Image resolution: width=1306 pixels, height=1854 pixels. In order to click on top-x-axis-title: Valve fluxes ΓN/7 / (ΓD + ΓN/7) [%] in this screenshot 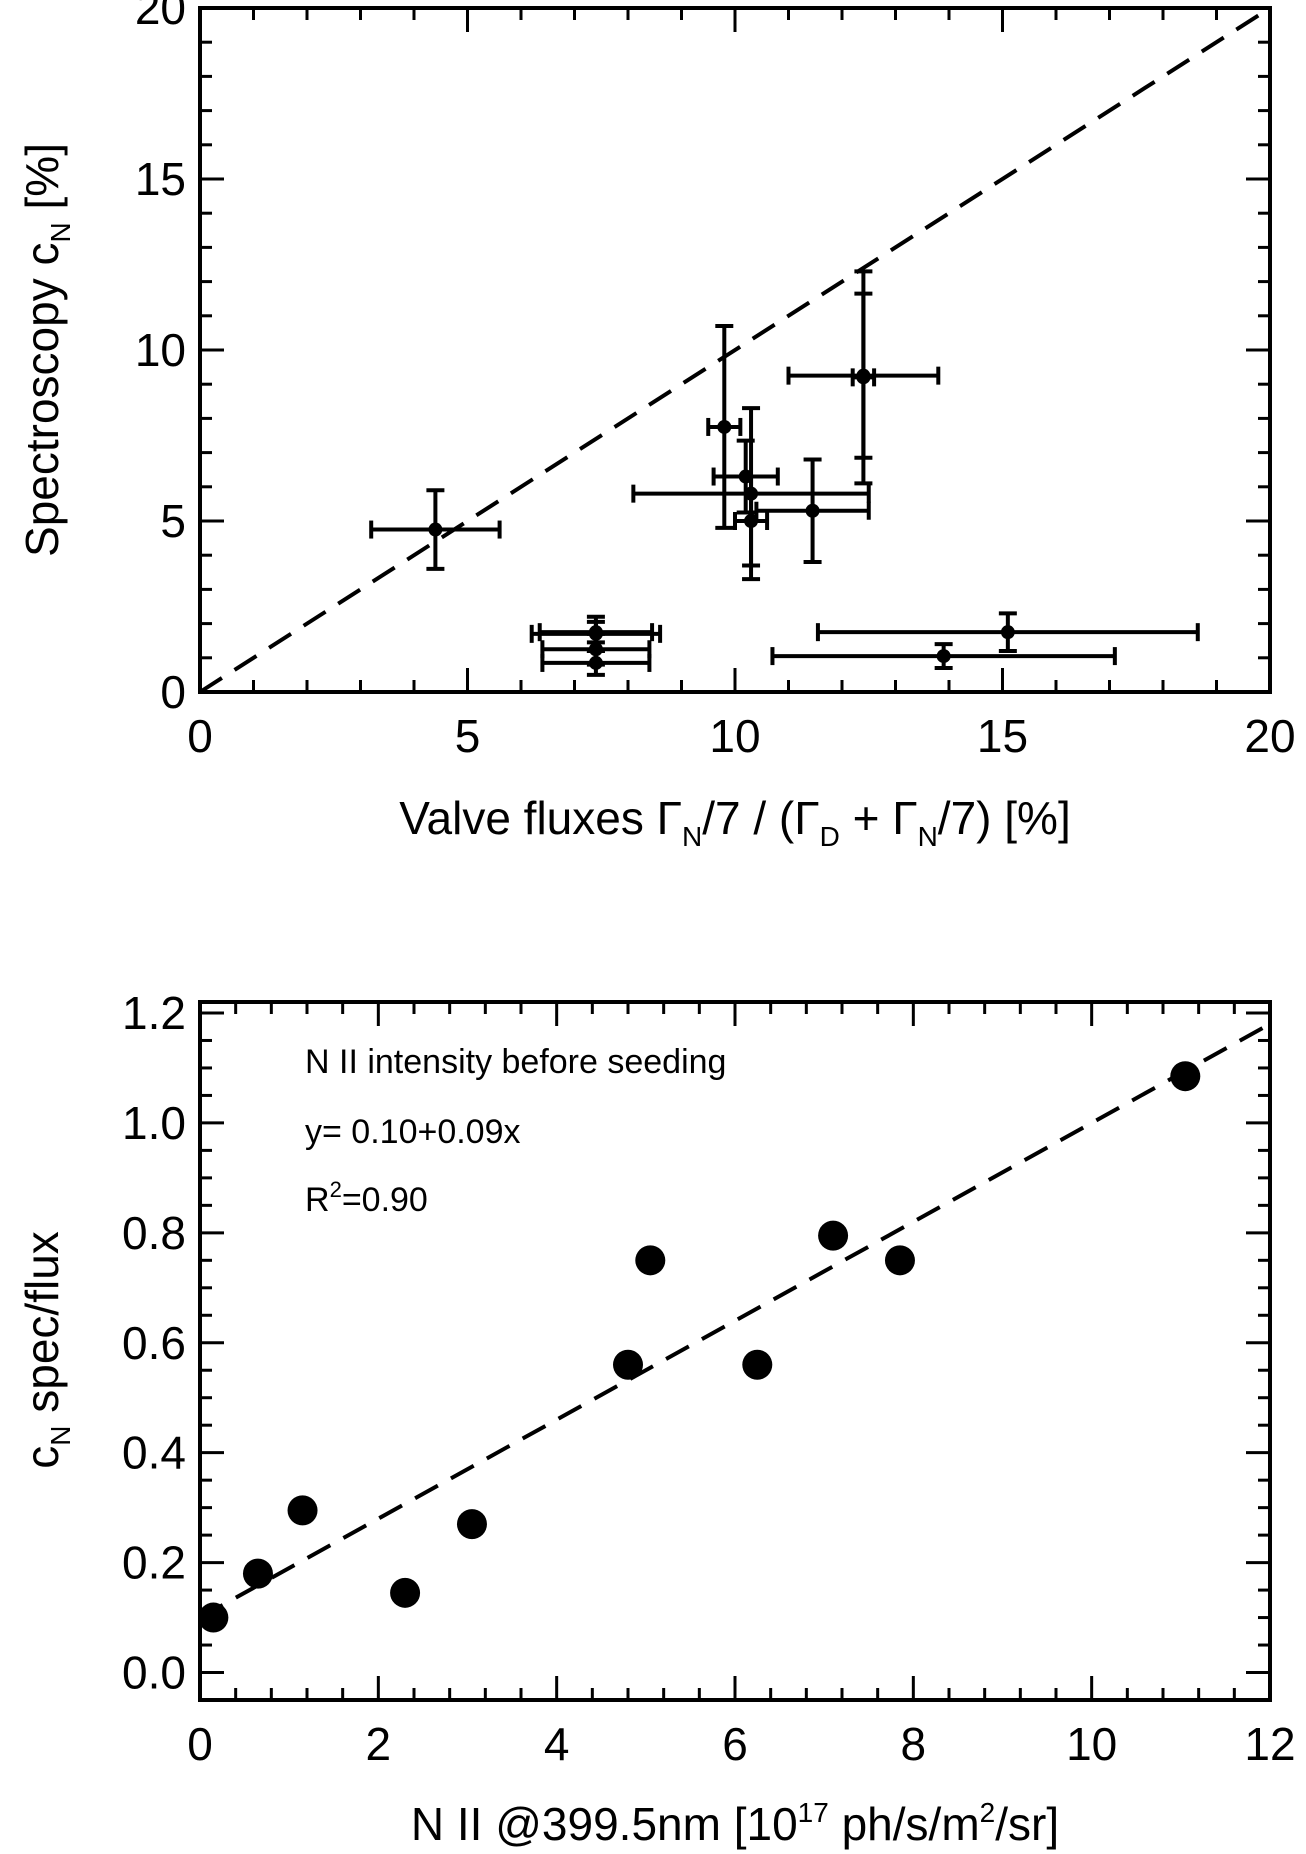, I will do `click(734, 822)`.